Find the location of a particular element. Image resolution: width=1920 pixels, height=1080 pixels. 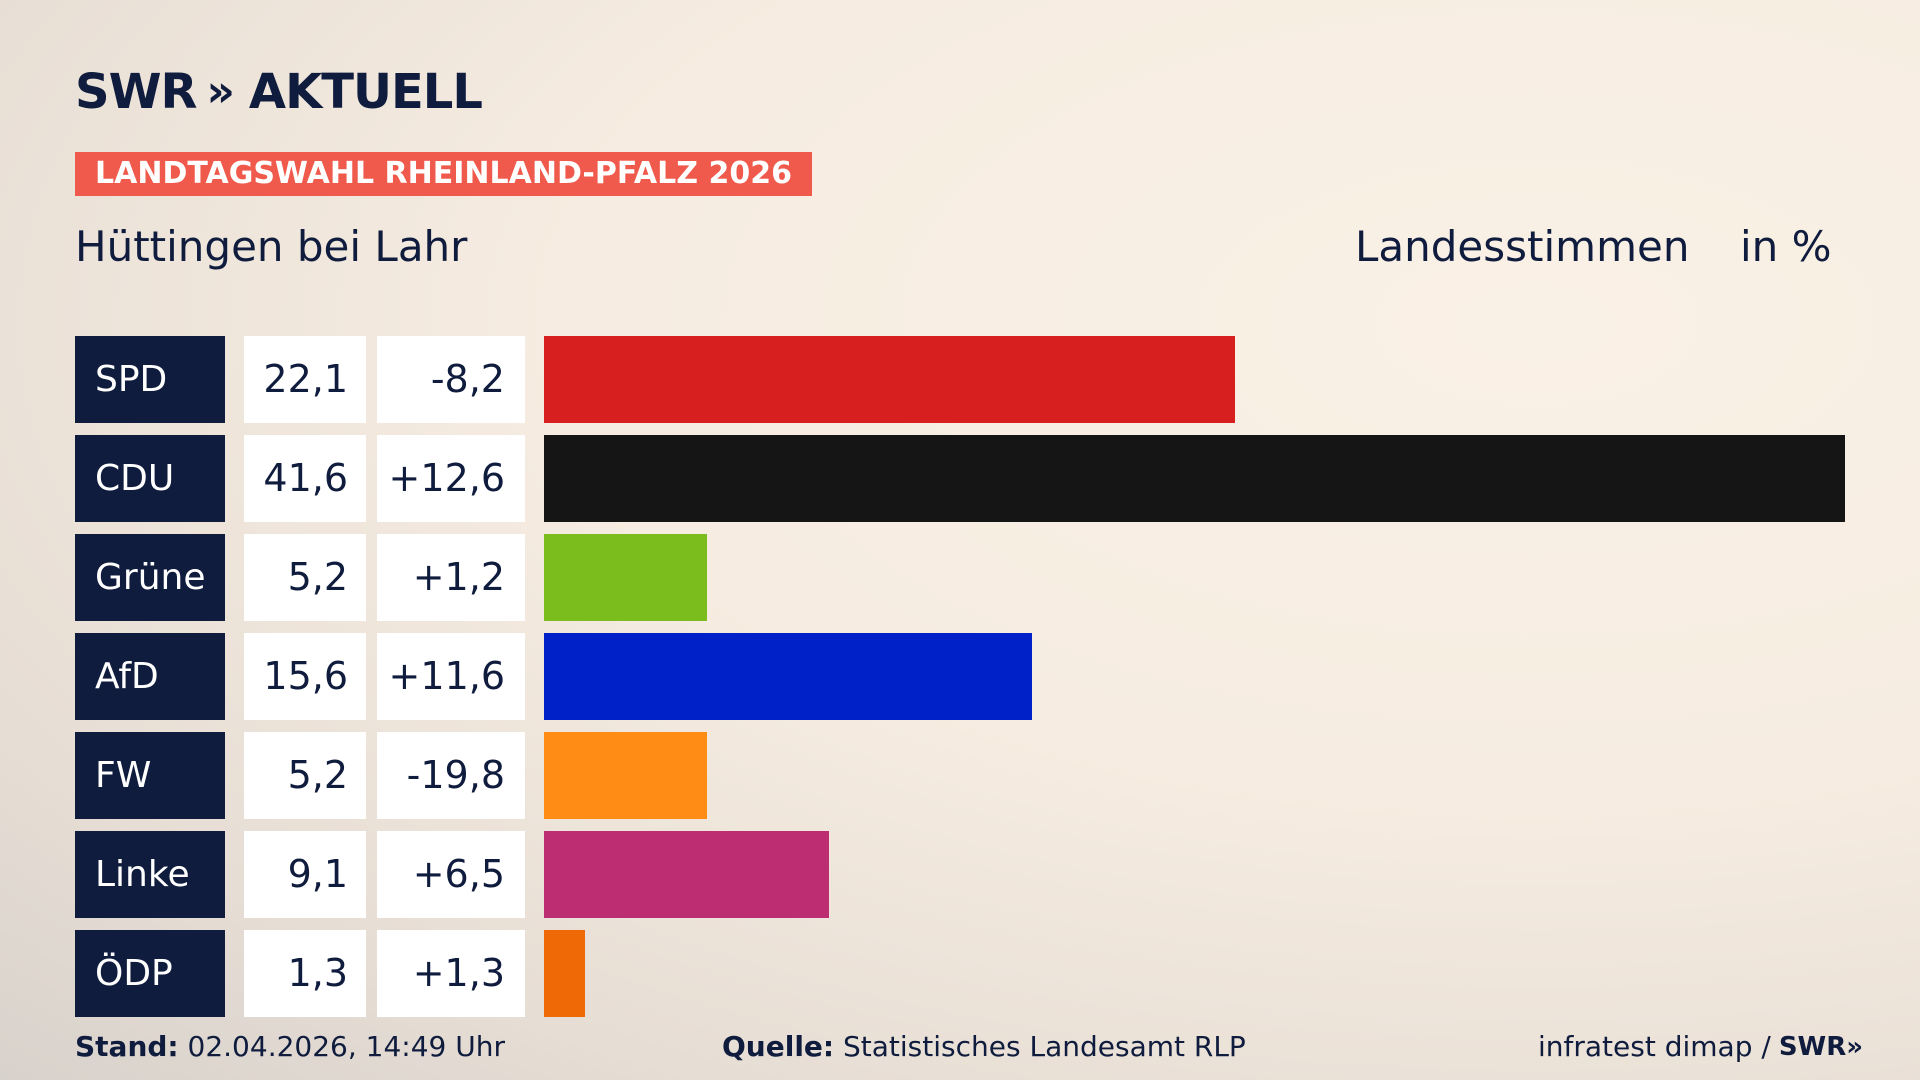

vote-share-label: 1,3 is located at coordinates (305, 973).